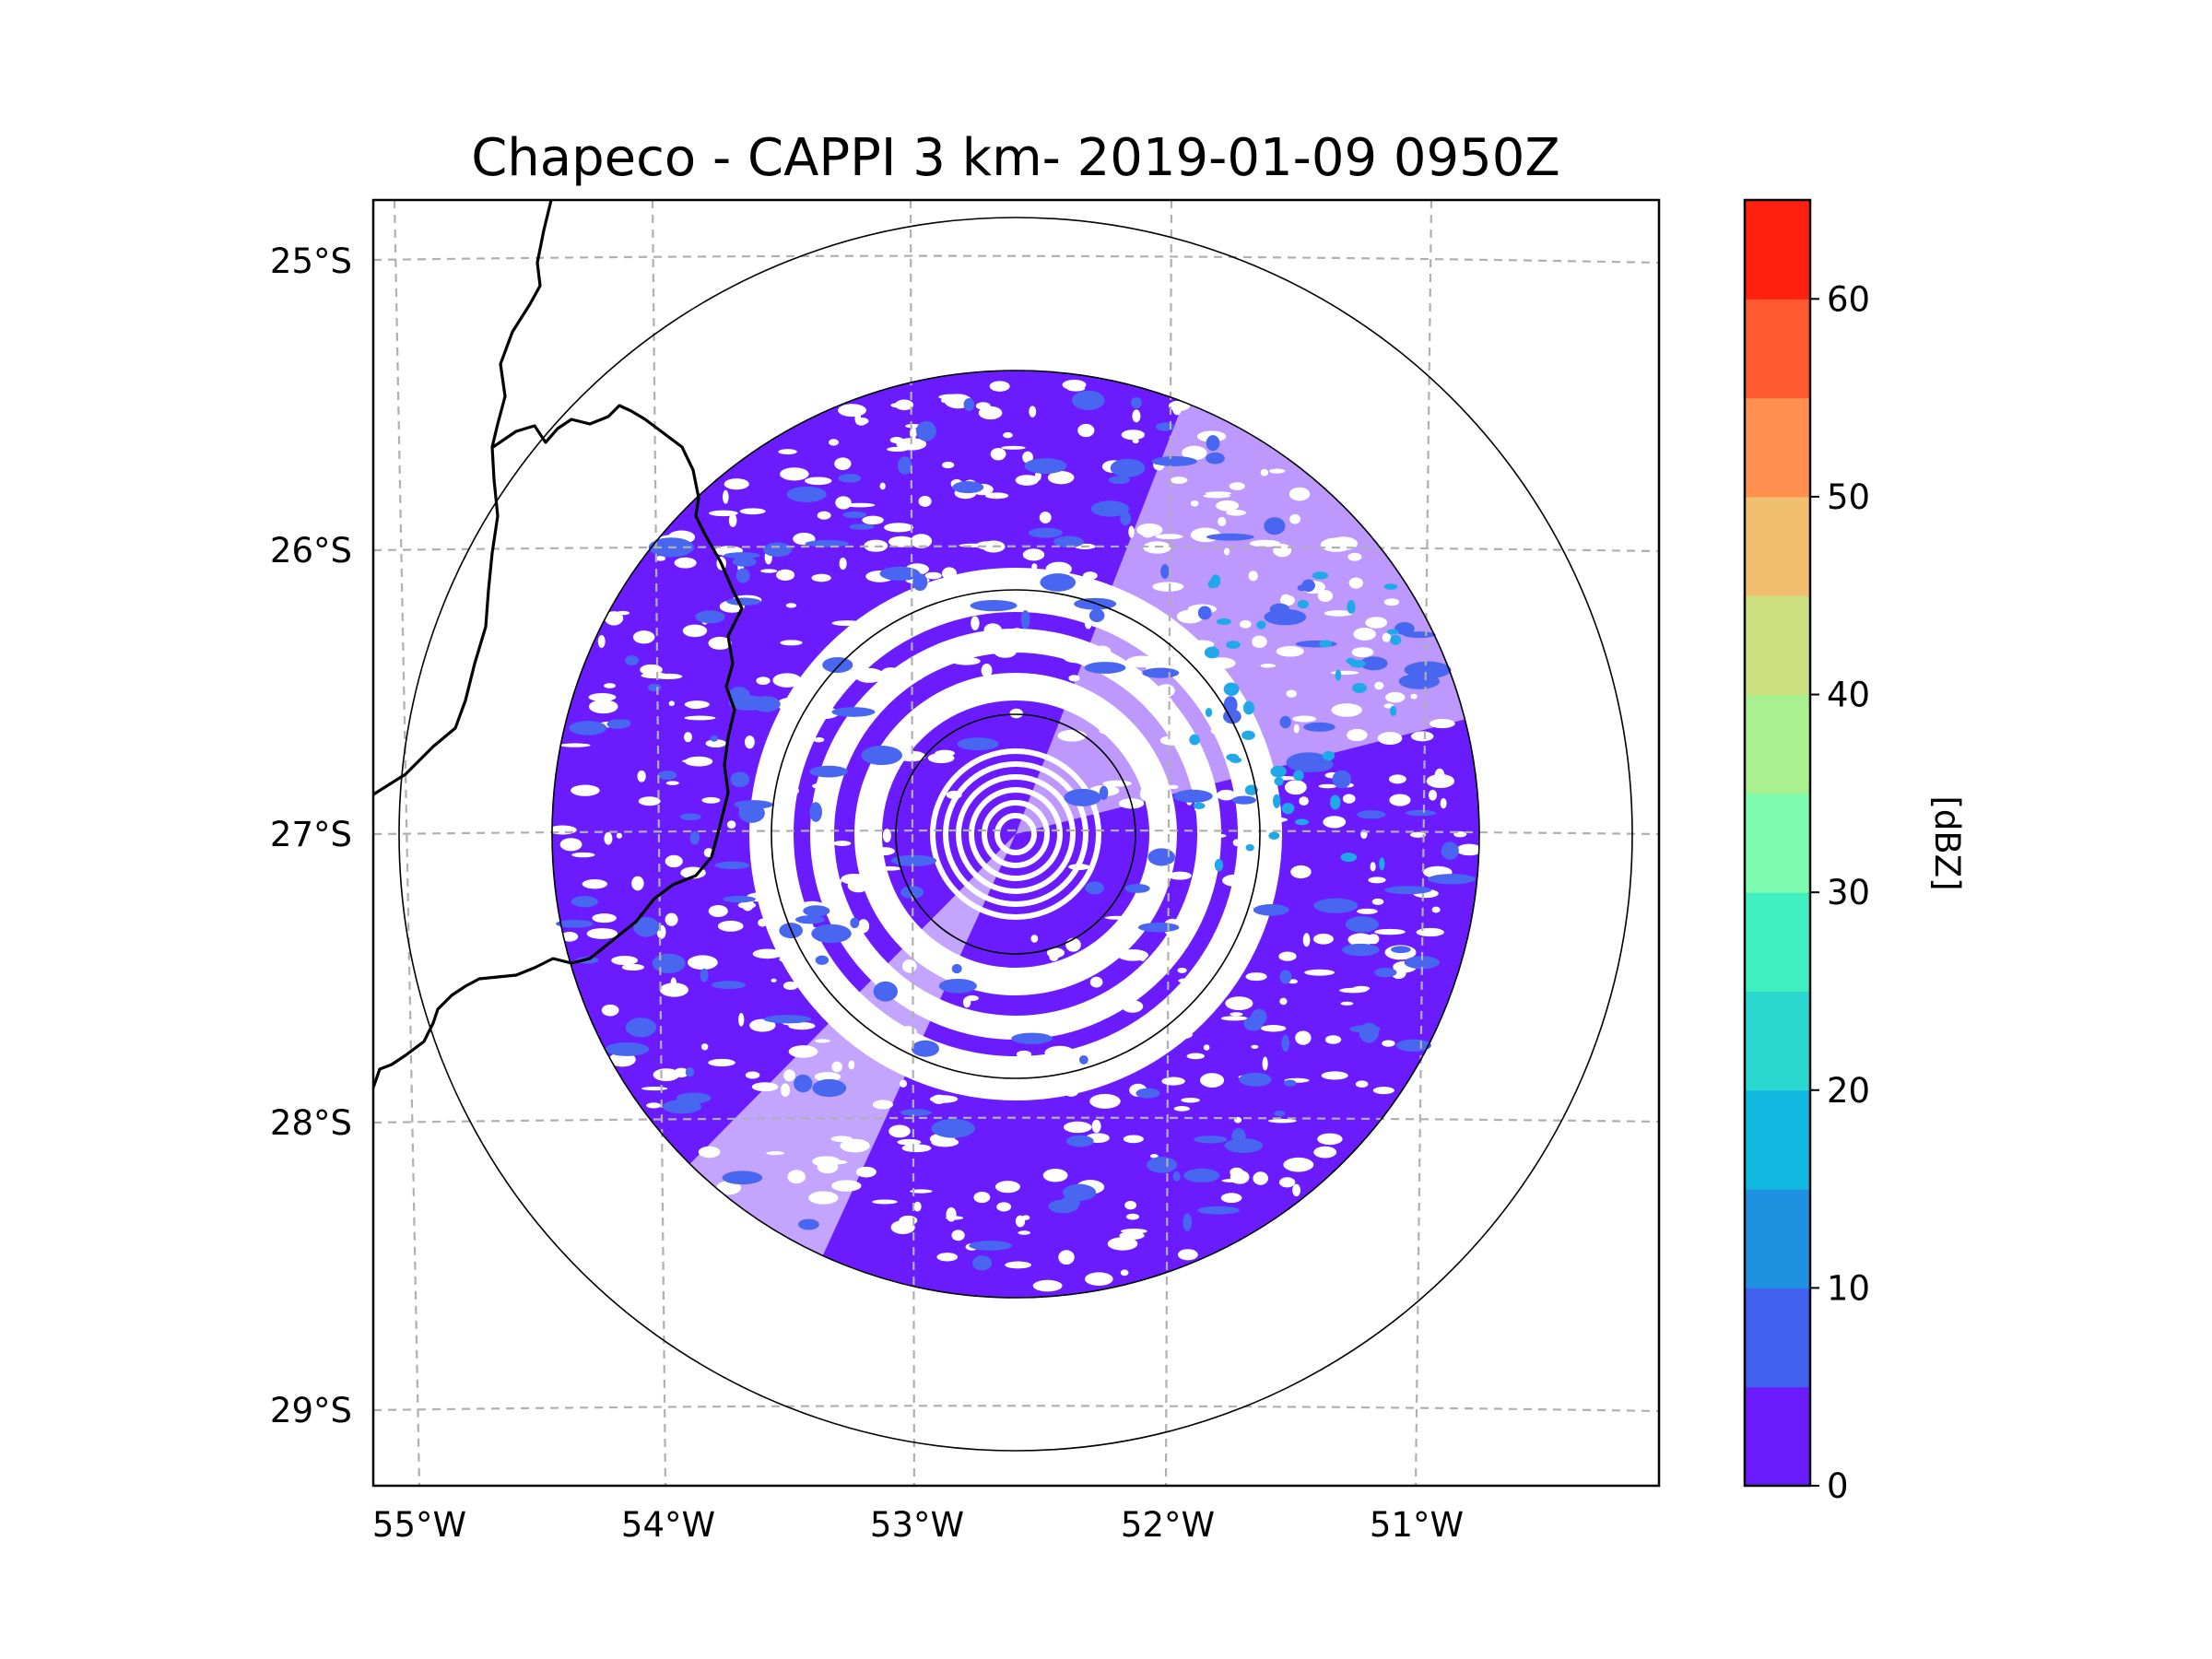 The height and width of the screenshot is (1659, 2212). Describe the element at coordinates (1777, 843) in the screenshot. I see `colorbar-swatches` at that location.